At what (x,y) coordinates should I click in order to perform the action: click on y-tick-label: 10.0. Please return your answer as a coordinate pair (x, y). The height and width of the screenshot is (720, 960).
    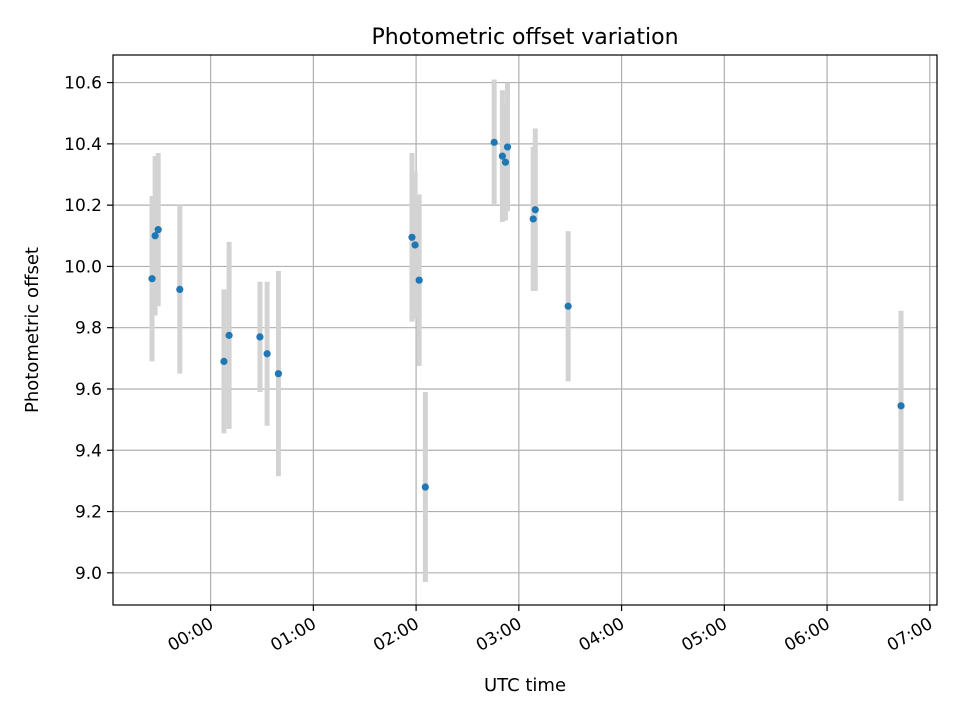
    Looking at the image, I should click on (83, 267).